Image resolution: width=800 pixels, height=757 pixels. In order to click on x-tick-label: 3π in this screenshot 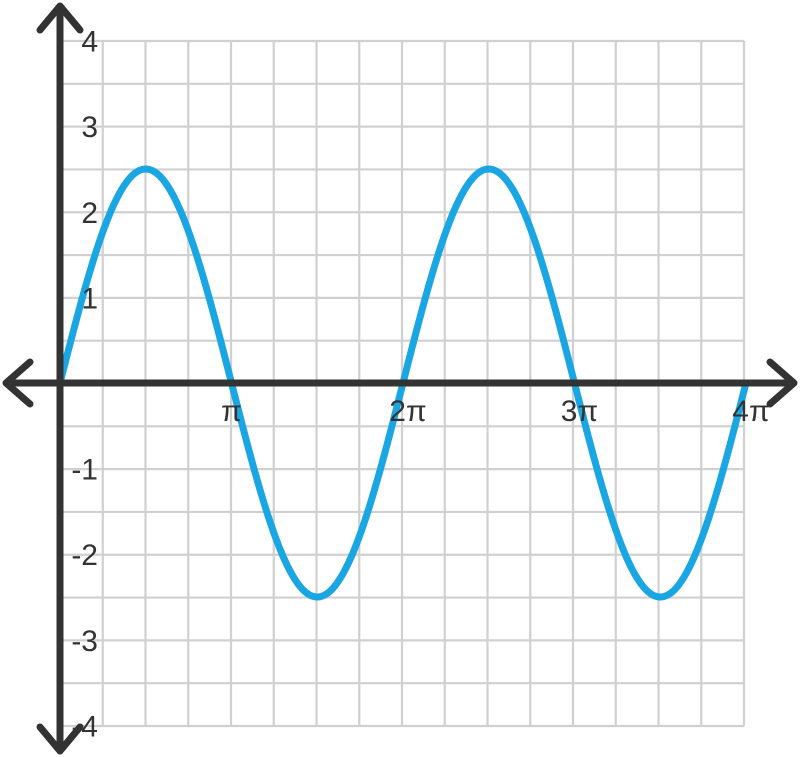, I will do `click(579, 411)`.